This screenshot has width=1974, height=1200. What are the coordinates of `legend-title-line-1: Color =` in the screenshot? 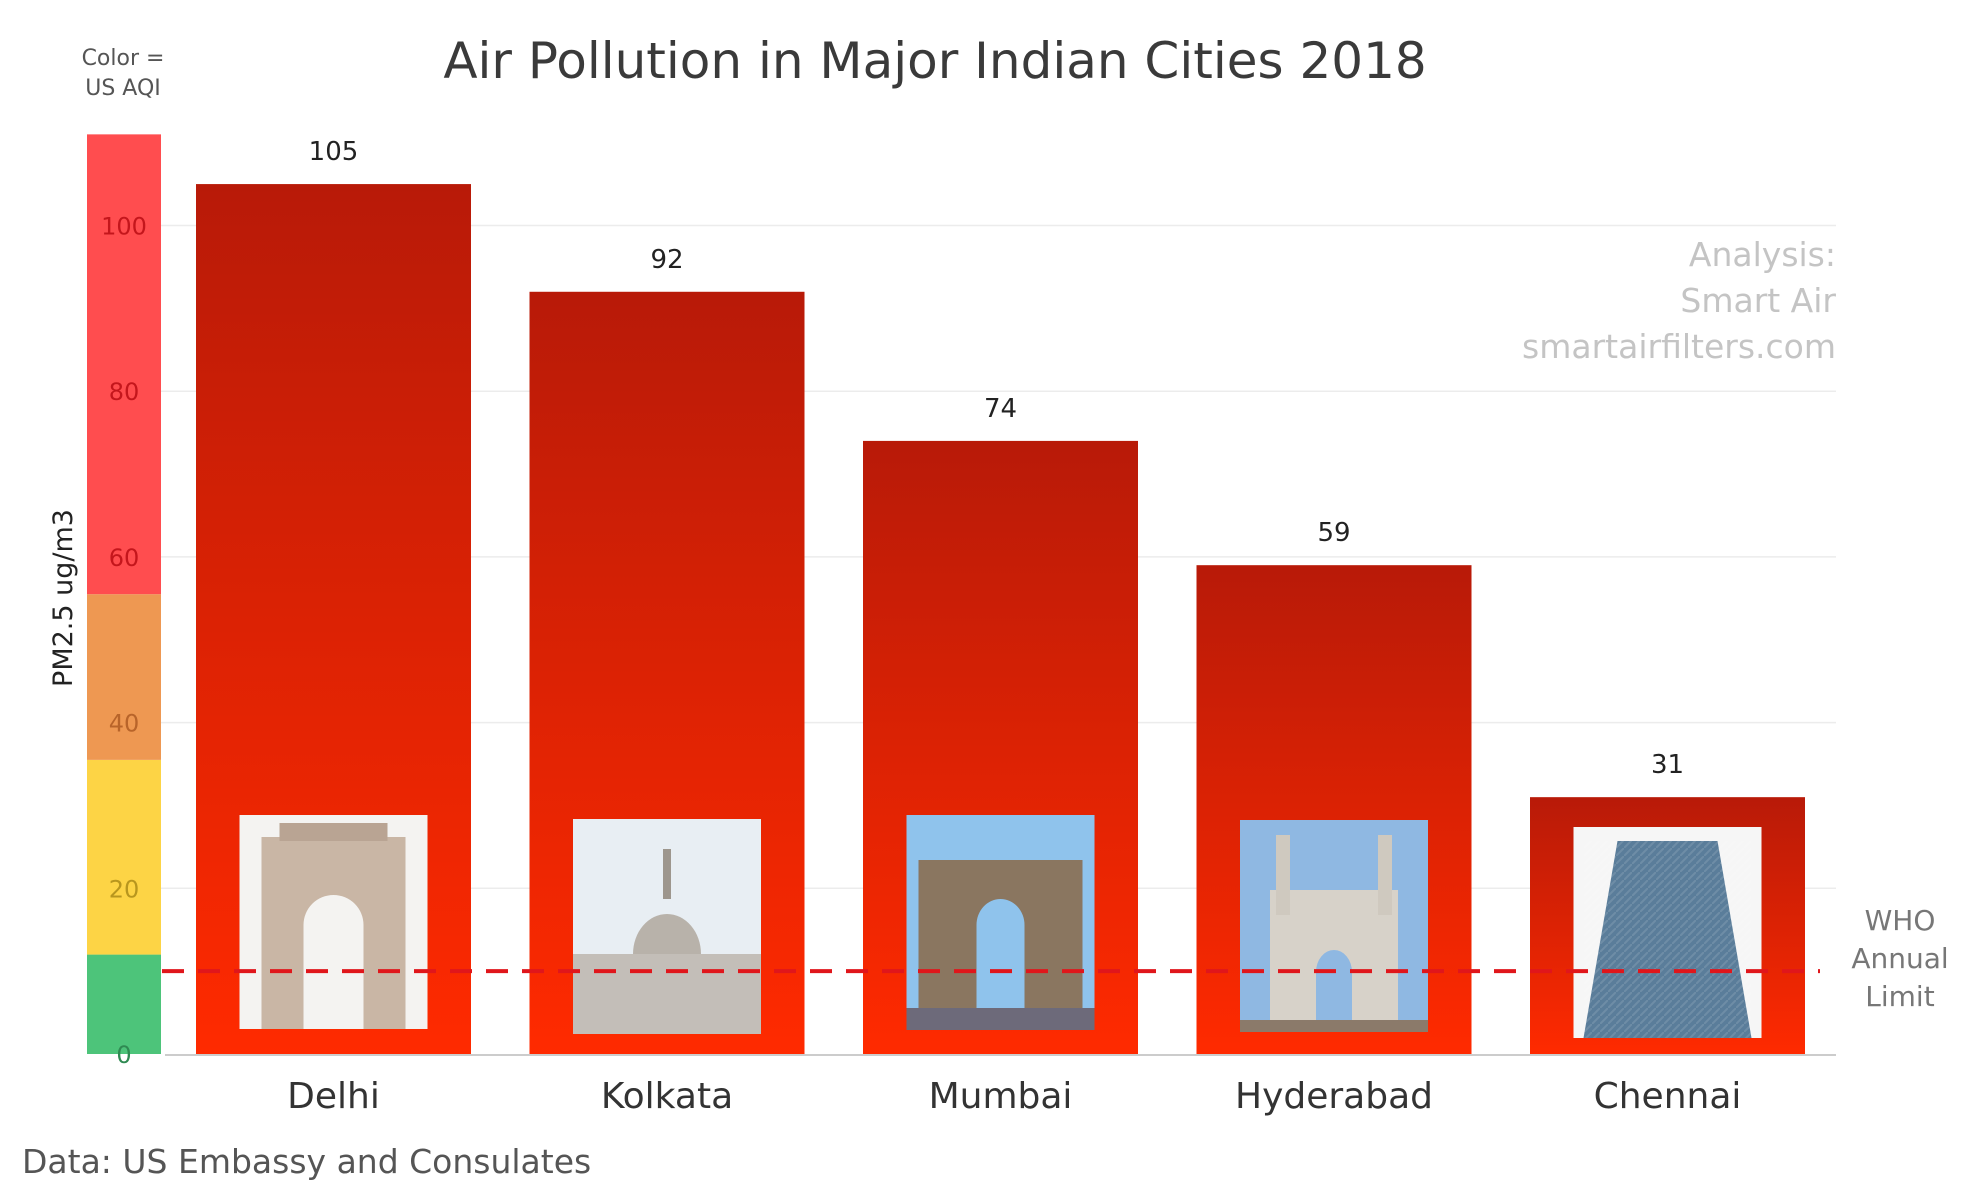 It's located at (123, 58).